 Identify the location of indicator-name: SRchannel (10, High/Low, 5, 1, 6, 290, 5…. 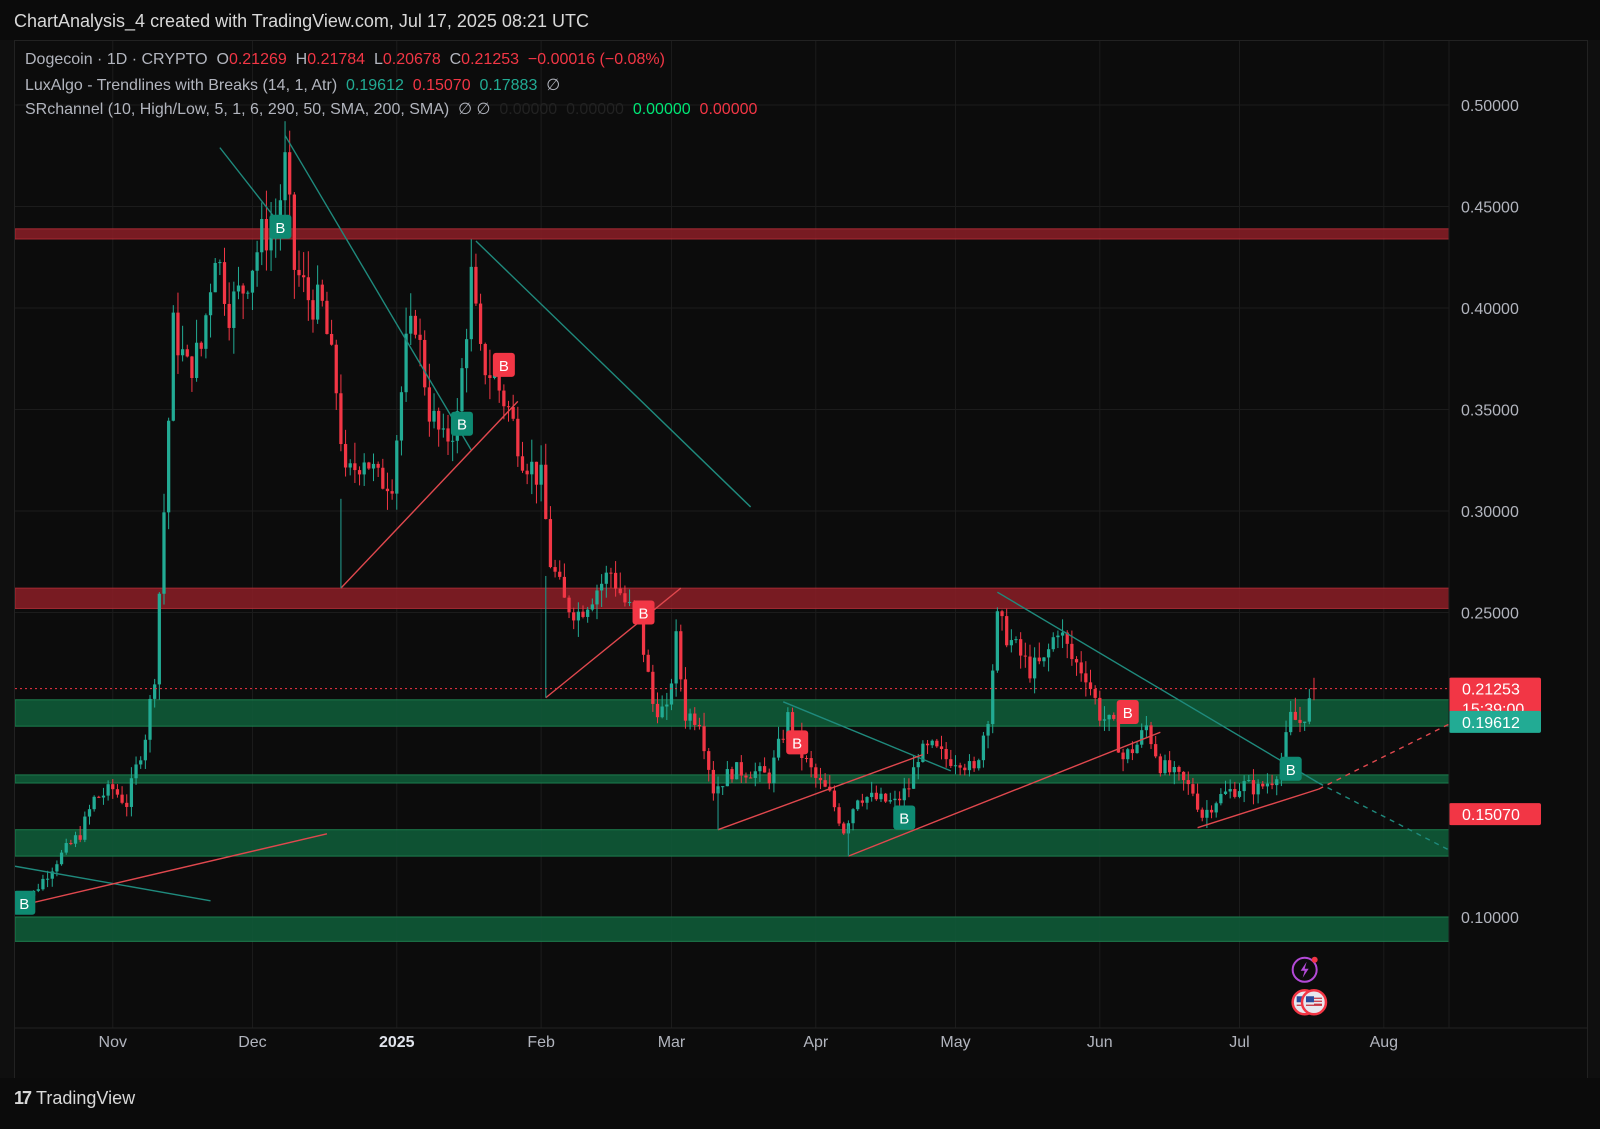
(237, 109).